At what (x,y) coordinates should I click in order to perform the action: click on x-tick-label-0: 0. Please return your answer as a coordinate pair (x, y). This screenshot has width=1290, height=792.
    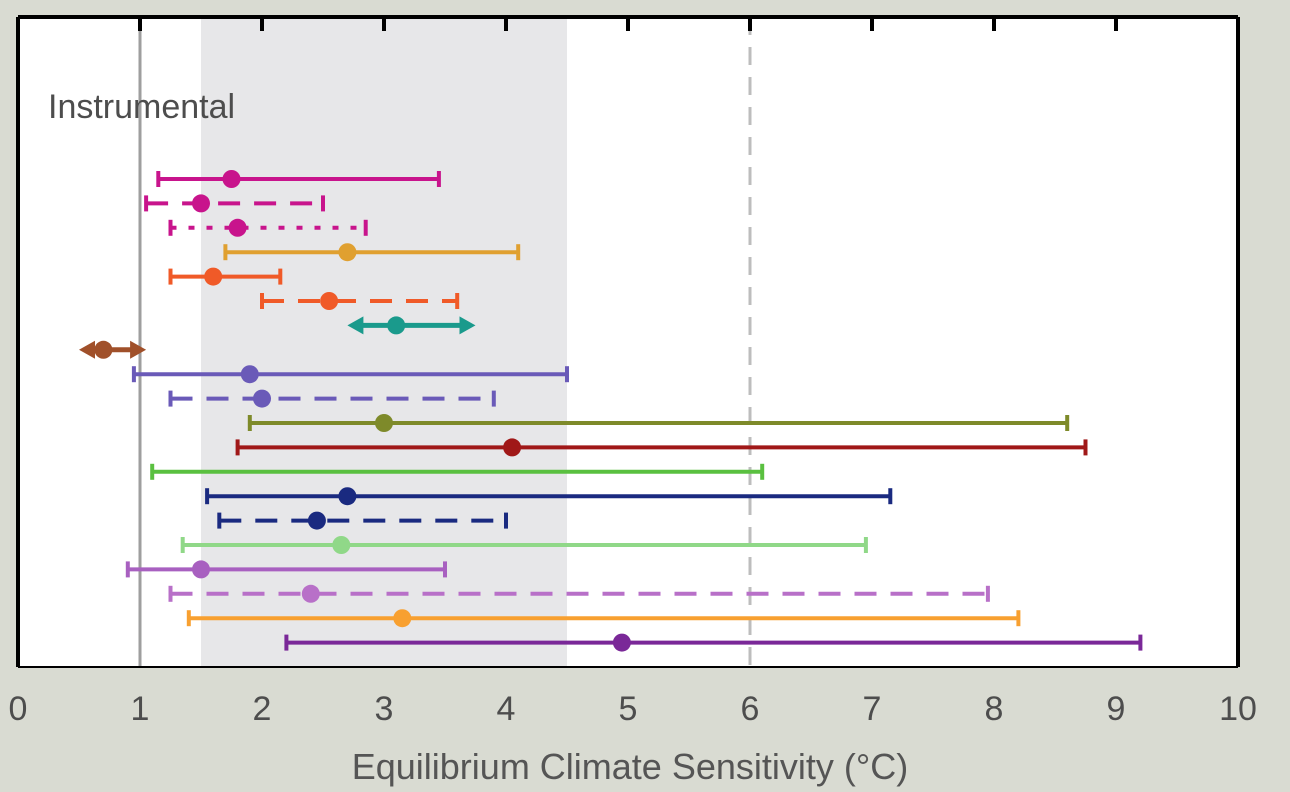
    Looking at the image, I should click on (18, 709).